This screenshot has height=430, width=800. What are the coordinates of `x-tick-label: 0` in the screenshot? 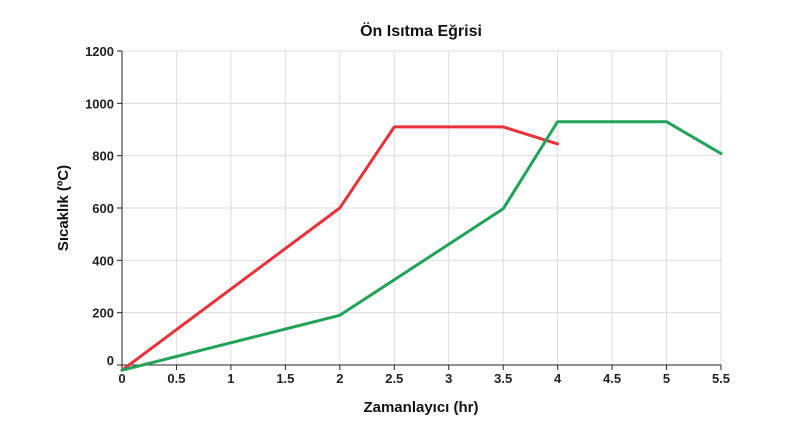 It's located at (121, 378).